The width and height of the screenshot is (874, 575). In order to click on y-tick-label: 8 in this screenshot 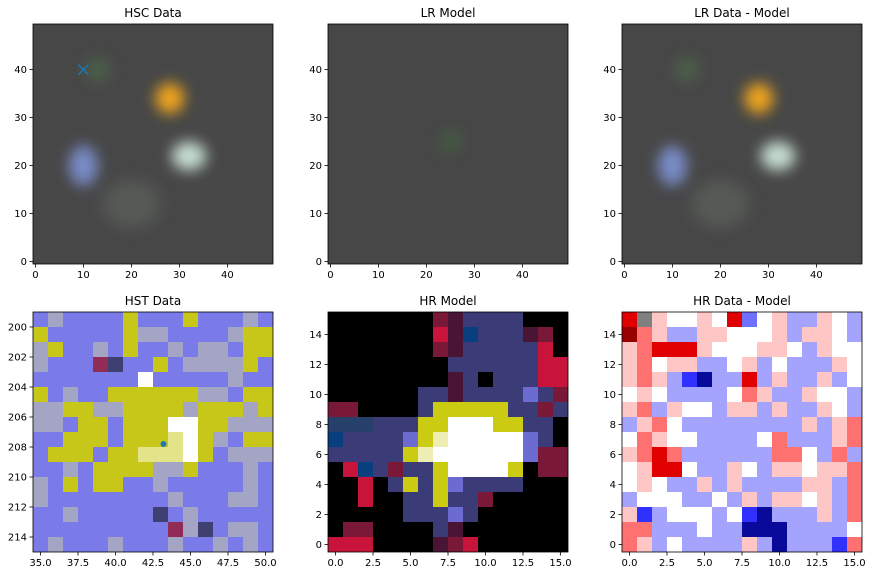, I will do `click(613, 425)`.